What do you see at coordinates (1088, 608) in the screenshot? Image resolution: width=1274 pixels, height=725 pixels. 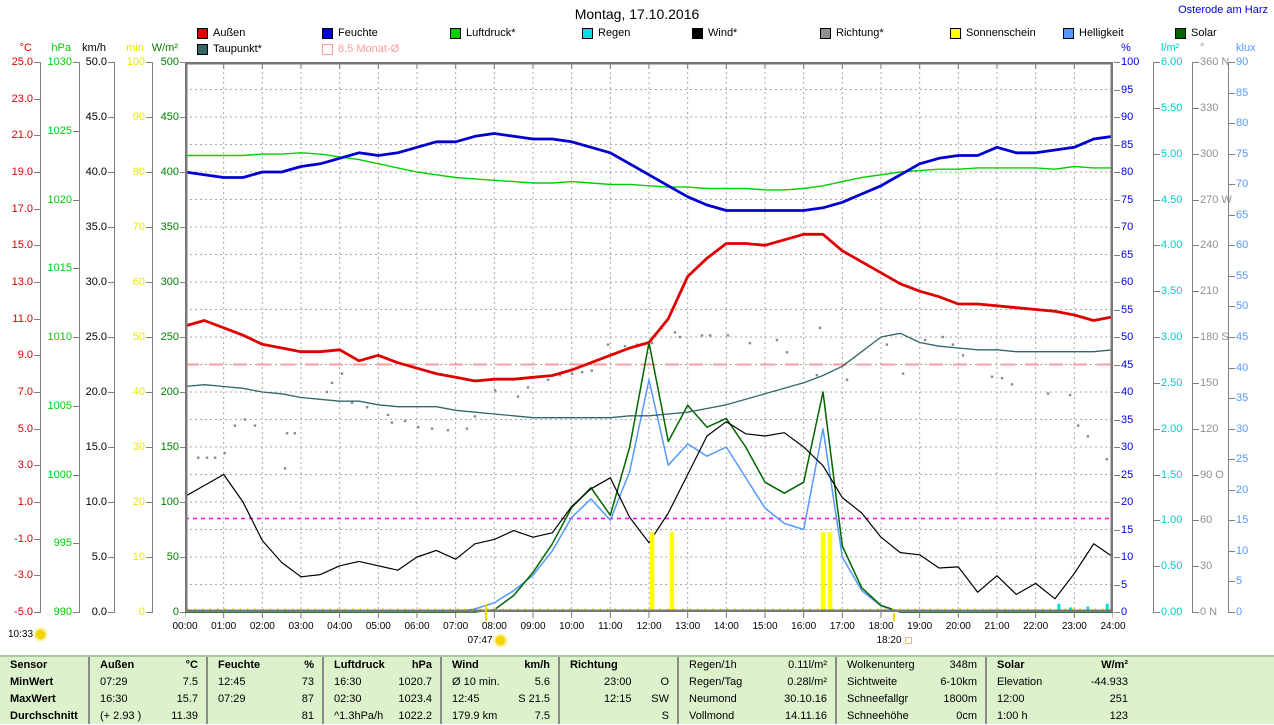 I see `rain-bar` at bounding box center [1088, 608].